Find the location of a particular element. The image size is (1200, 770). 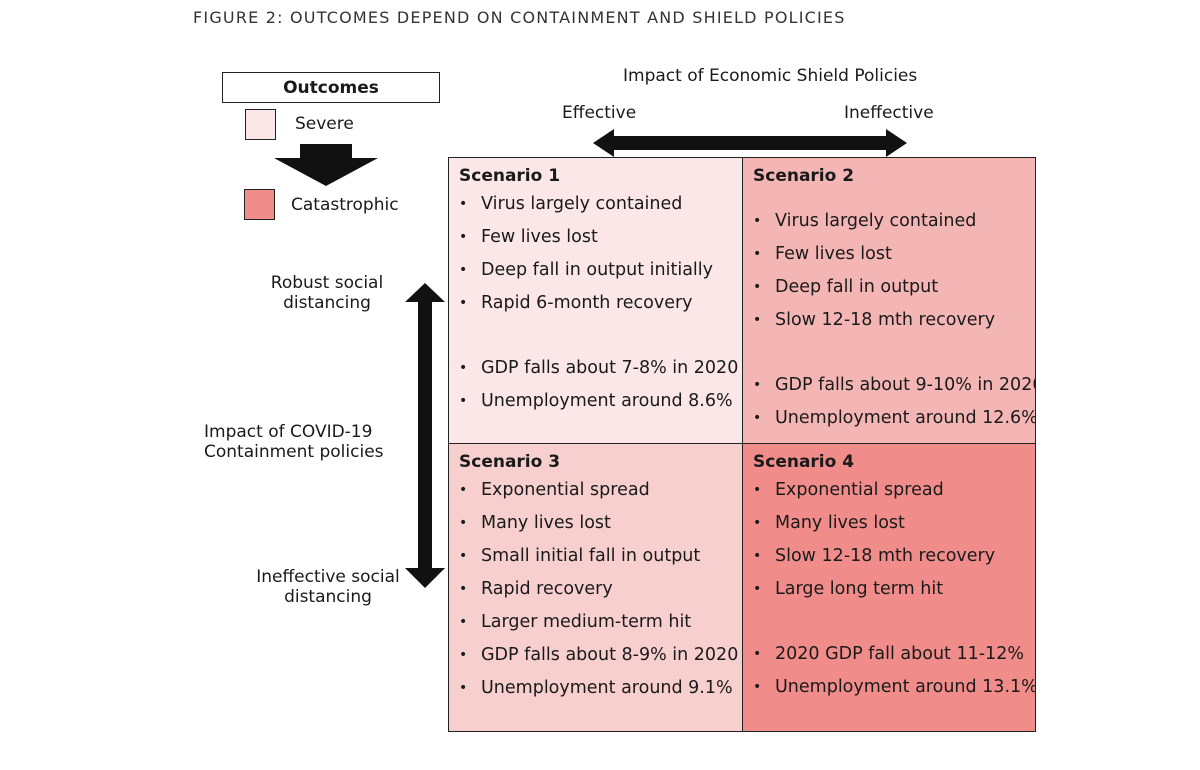

list-item: 2020 GDP fall about 11-12% is located at coordinates (889, 654).